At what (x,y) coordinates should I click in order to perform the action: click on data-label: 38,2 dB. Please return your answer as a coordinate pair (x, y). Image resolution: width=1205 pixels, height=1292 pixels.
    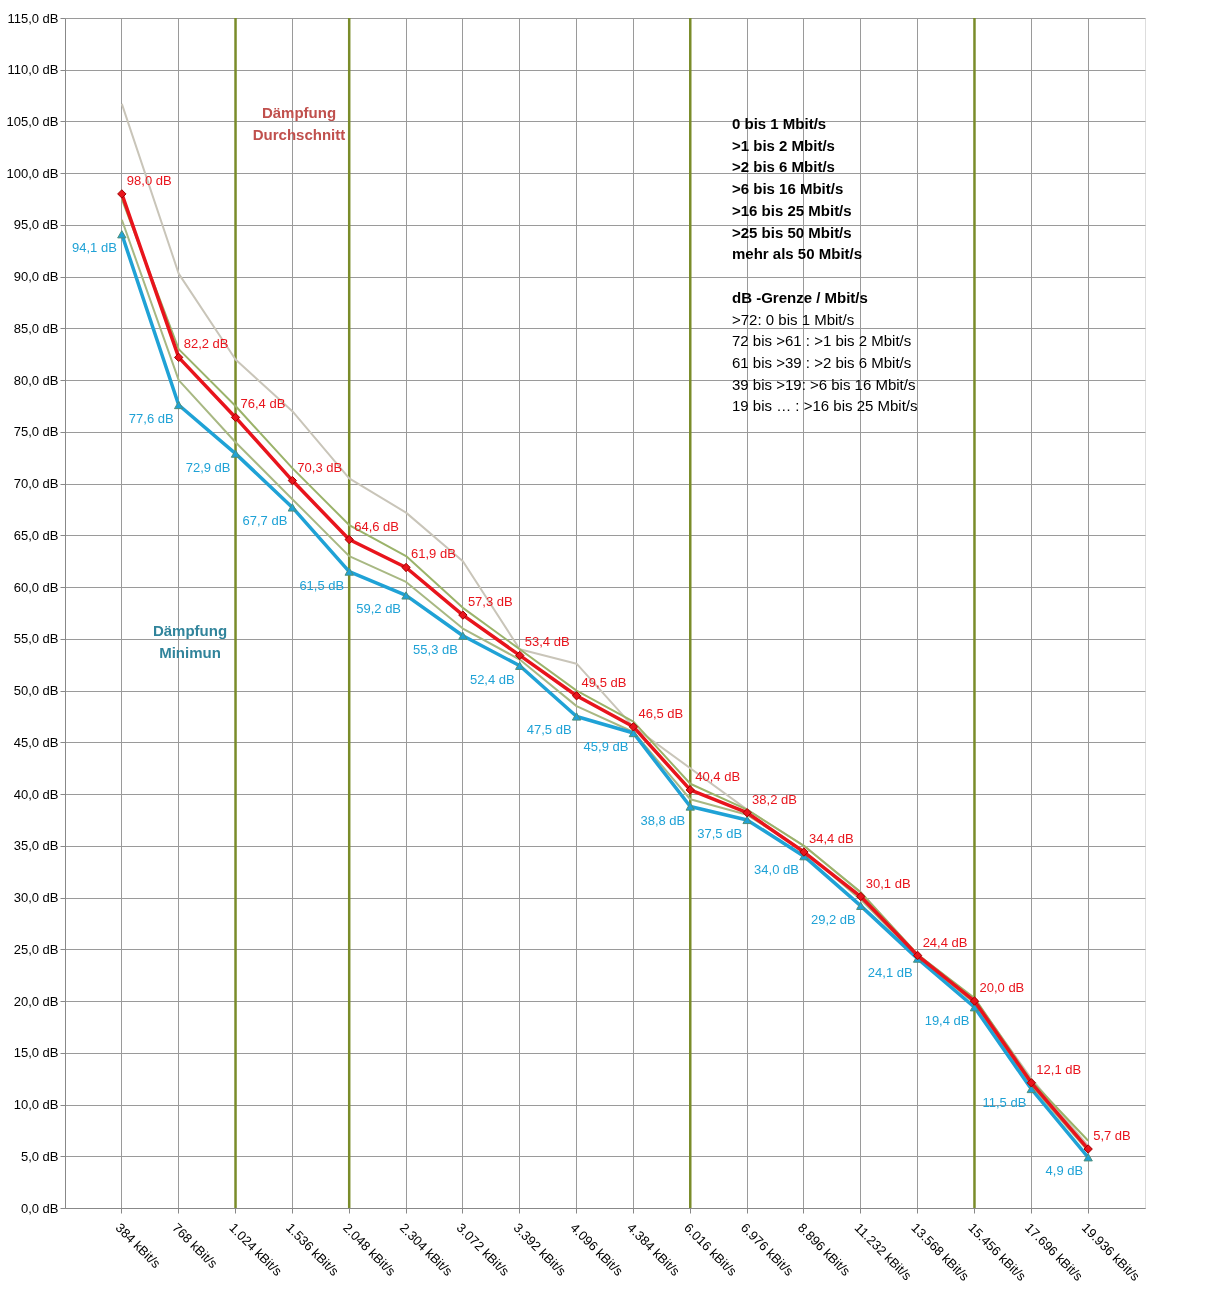
    Looking at the image, I should click on (774, 799).